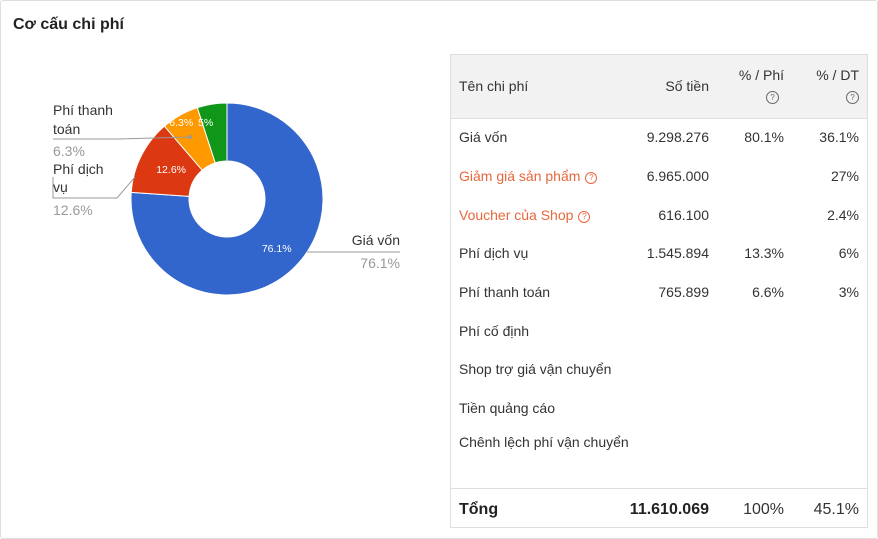 The width and height of the screenshot is (878, 539). What do you see at coordinates (669, 509) in the screenshot?
I see `total-amount: 11.610.069` at bounding box center [669, 509].